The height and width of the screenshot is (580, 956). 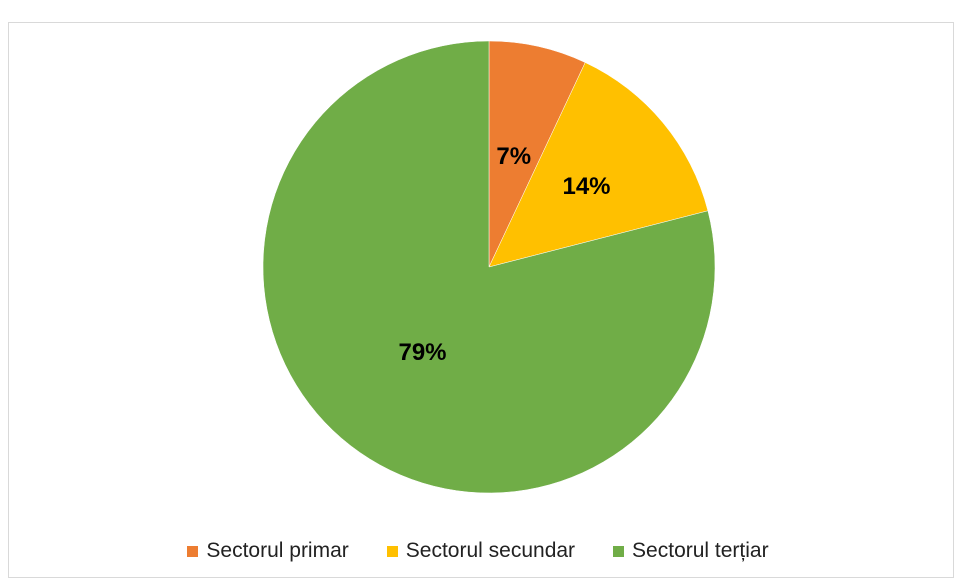 I want to click on pie-data-label-2: 14%, so click(x=586, y=186).